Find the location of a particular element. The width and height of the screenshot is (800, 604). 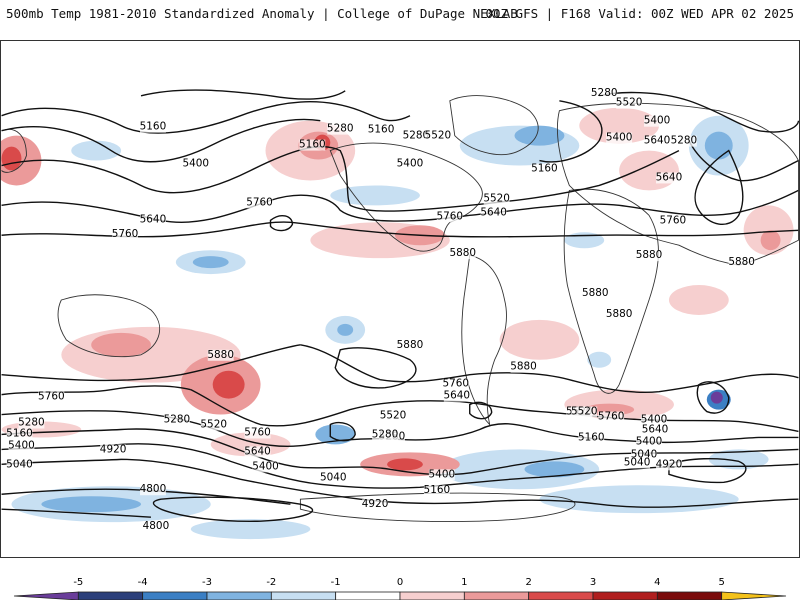

colorbar-tick-label: 5 is located at coordinates (721, 582).